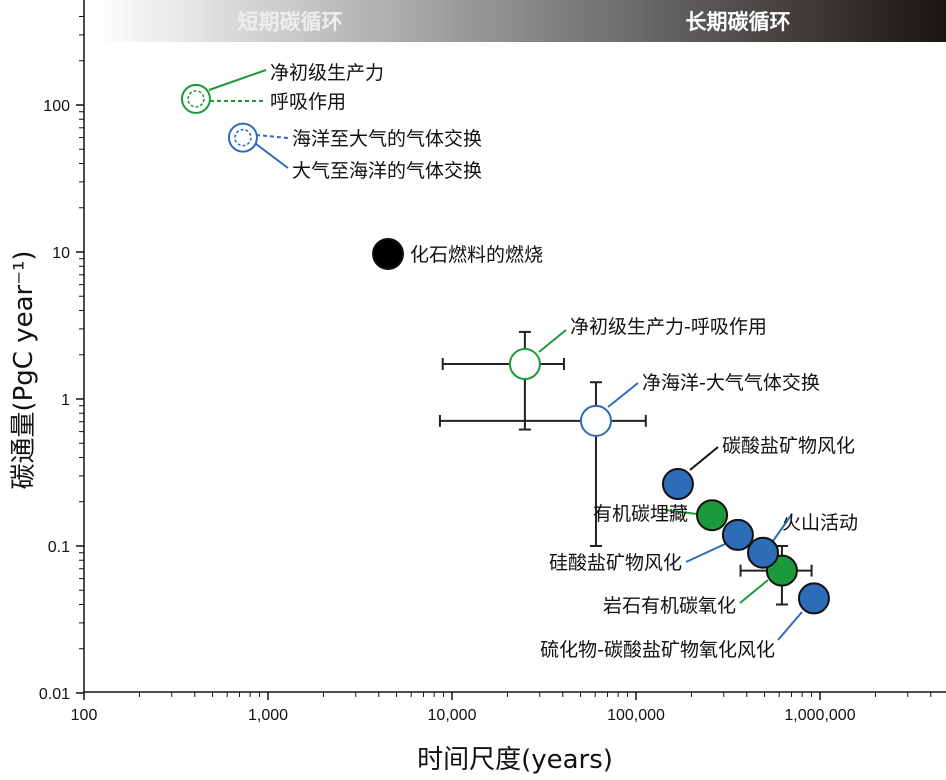 Image resolution: width=946 pixels, height=780 pixels. Describe the element at coordinates (731, 383) in the screenshot. I see `net-ocean-atmosphere-label: 净海洋-大气气体交换` at that location.